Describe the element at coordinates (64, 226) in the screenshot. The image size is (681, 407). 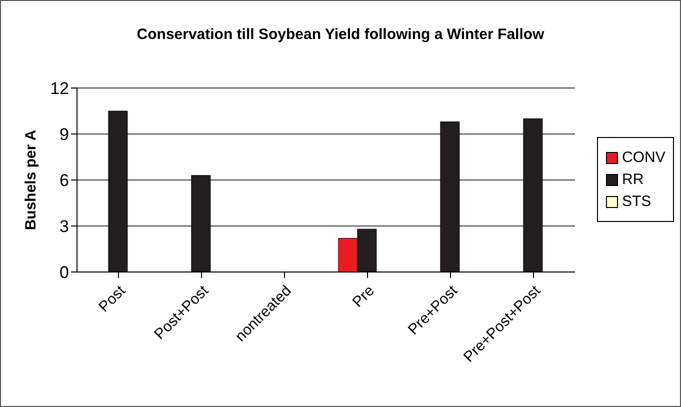
I see `y-tick-label: 3` at that location.